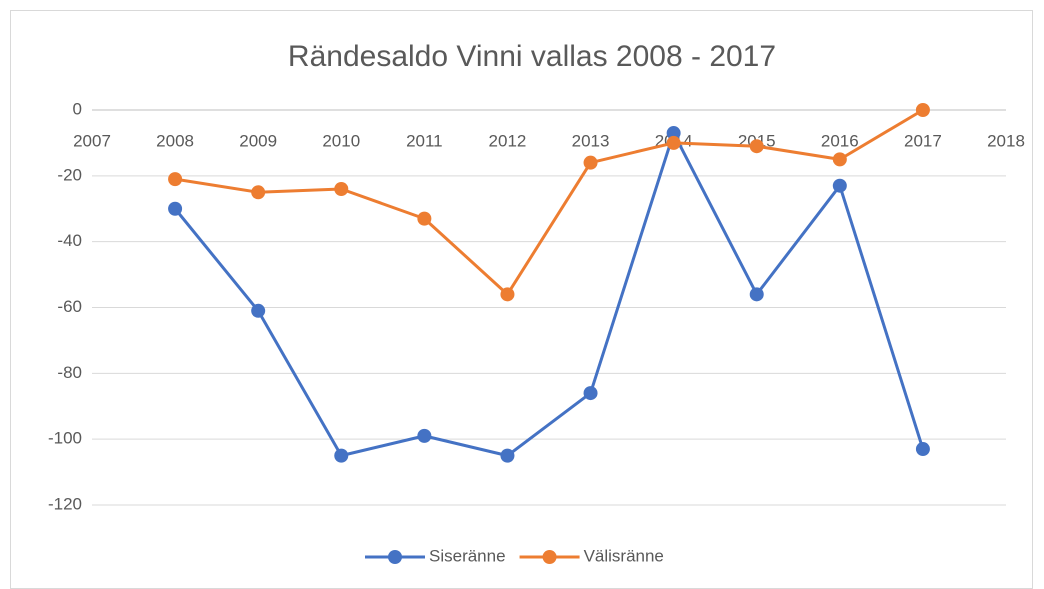 The height and width of the screenshot is (589, 1044). What do you see at coordinates (840, 140) in the screenshot?
I see `x-tick-label: 2016` at bounding box center [840, 140].